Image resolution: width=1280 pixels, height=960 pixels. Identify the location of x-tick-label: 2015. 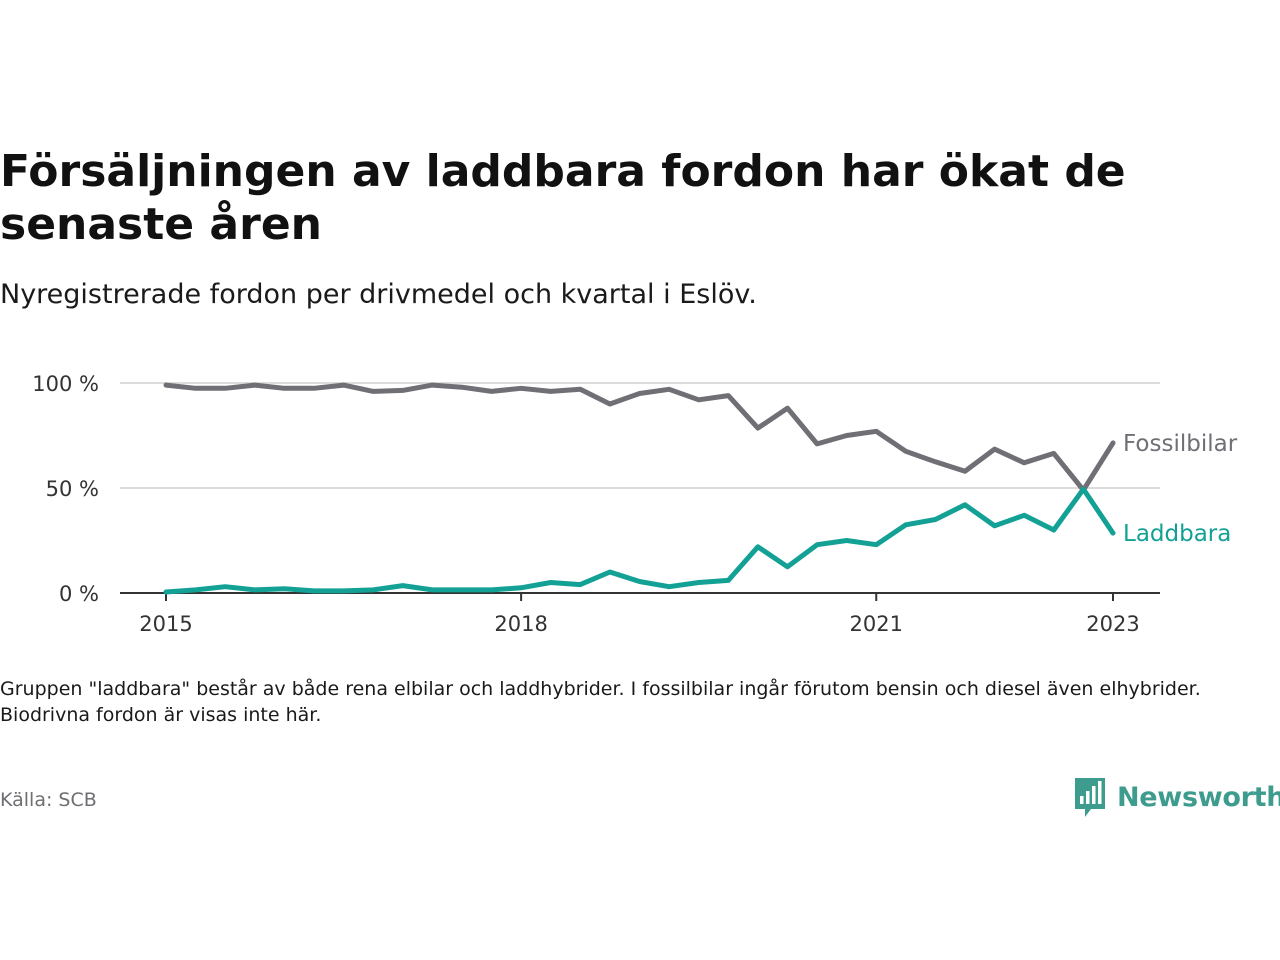
(165, 624).